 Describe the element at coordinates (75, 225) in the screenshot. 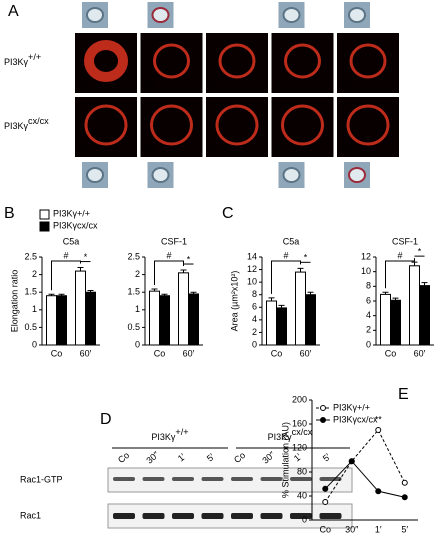

I see `legend-label: PI3Kγcx/cx` at that location.